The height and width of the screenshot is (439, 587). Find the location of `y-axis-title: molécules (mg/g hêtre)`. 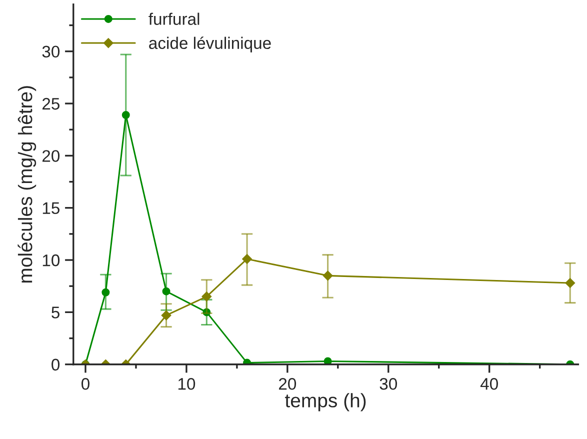

y-axis-title: molécules (mg/g hêtre) is located at coordinates (27, 184).